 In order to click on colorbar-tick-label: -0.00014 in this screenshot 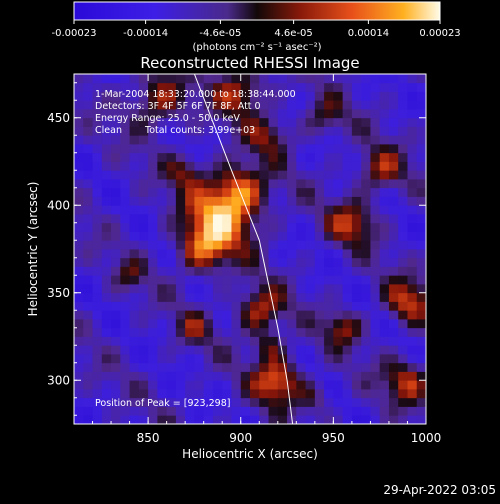, I will do `click(145, 33)`.